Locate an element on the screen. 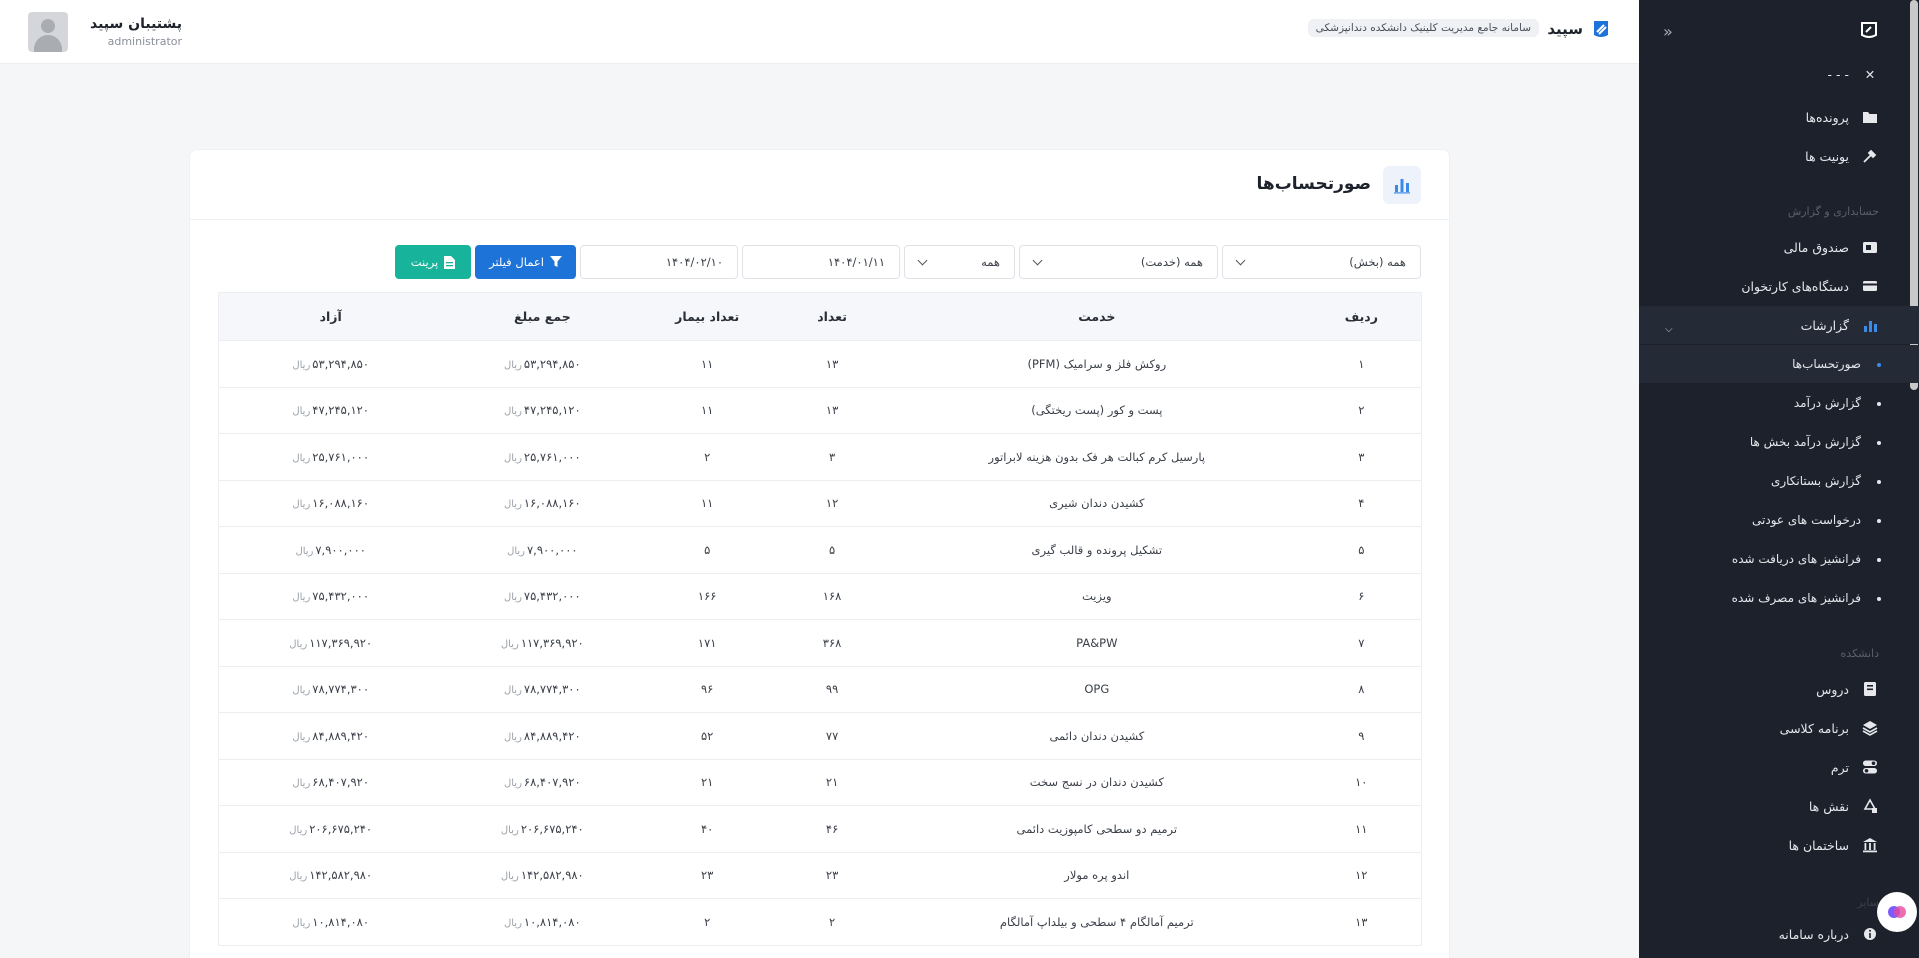 Image resolution: width=1919 pixels, height=958 pixels. header-total-amount: جمع مبلغ is located at coordinates (542, 316).